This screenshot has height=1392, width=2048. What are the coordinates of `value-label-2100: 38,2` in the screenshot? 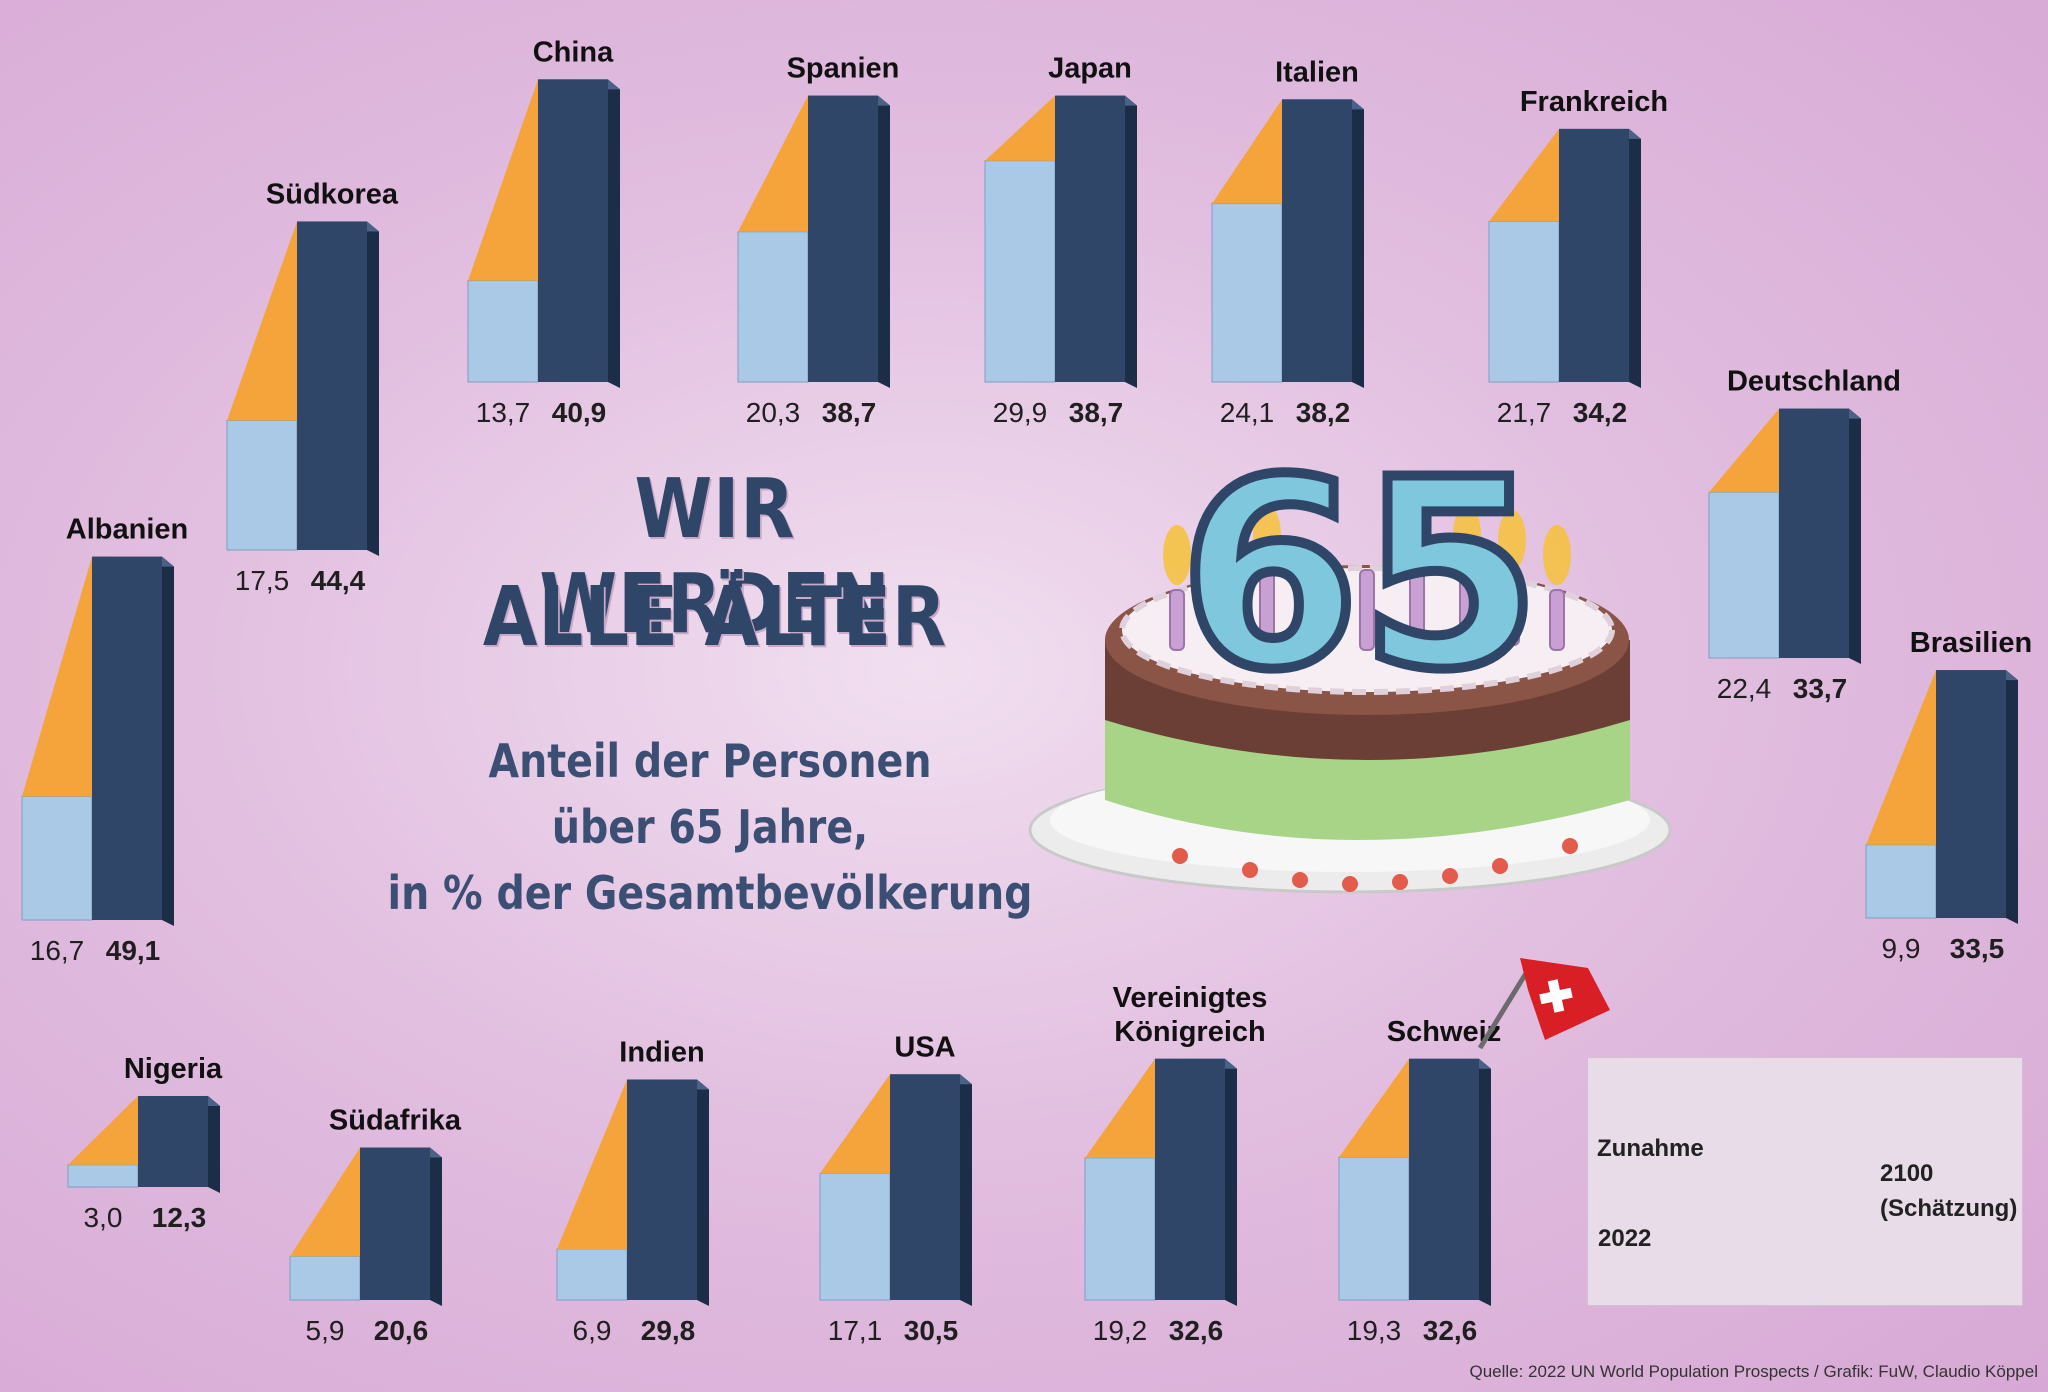 It's located at (1323, 412).